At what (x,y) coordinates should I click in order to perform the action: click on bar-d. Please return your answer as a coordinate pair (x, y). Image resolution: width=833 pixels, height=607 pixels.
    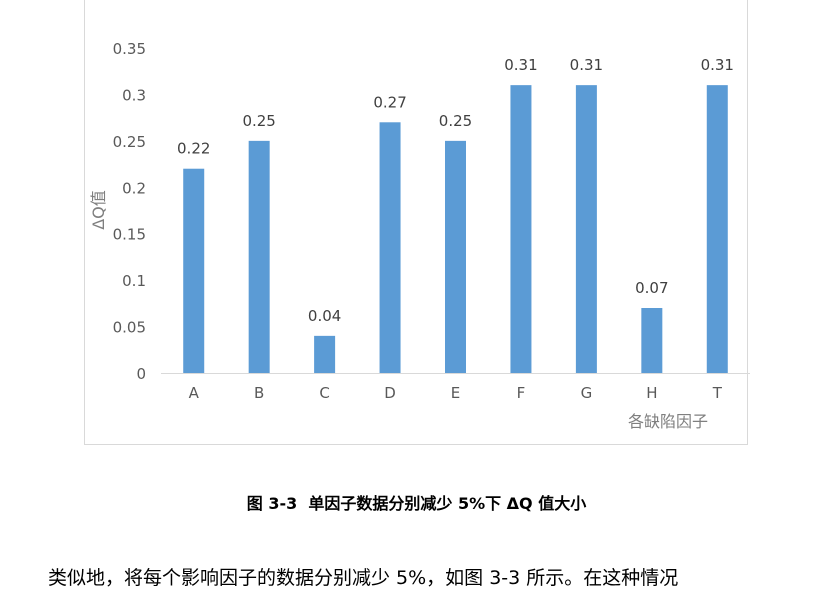
    Looking at the image, I should click on (390, 248).